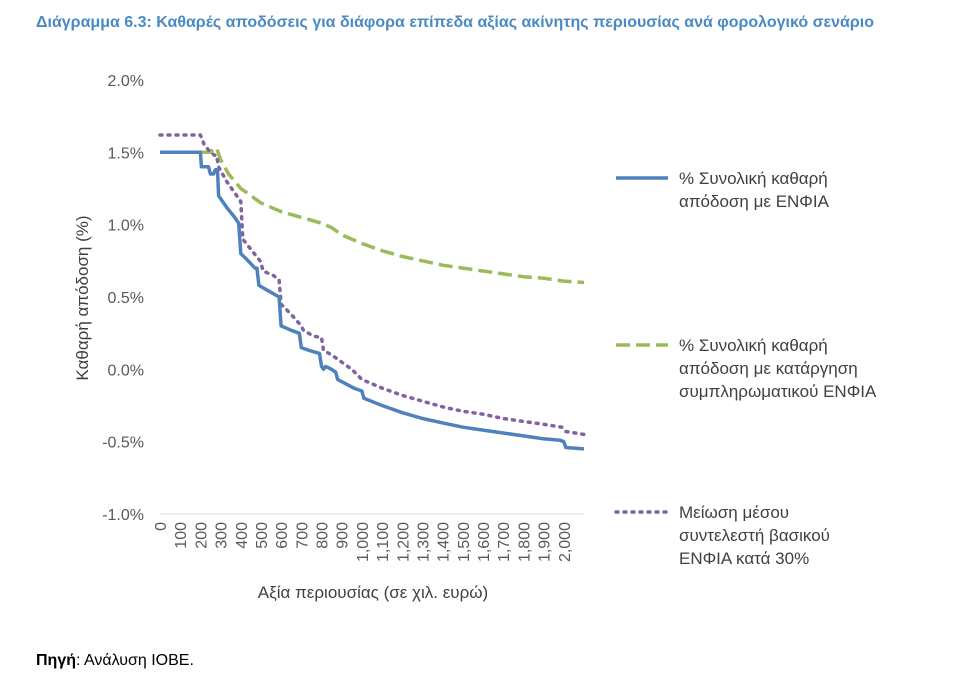 This screenshot has width=960, height=684. What do you see at coordinates (403, 542) in the screenshot?
I see `x-tick-label: 1,200` at bounding box center [403, 542].